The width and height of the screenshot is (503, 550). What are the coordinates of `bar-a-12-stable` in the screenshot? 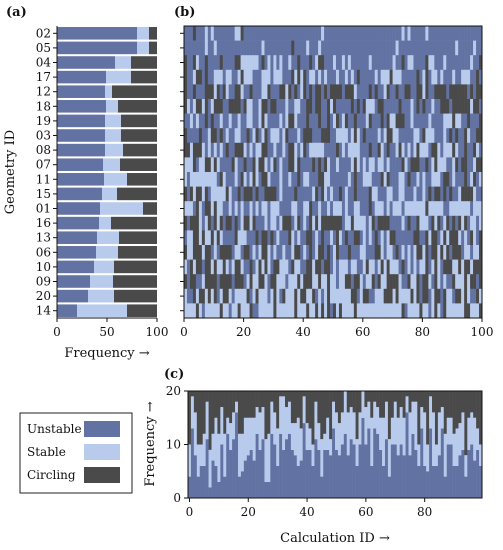 It's located at (108, 91).